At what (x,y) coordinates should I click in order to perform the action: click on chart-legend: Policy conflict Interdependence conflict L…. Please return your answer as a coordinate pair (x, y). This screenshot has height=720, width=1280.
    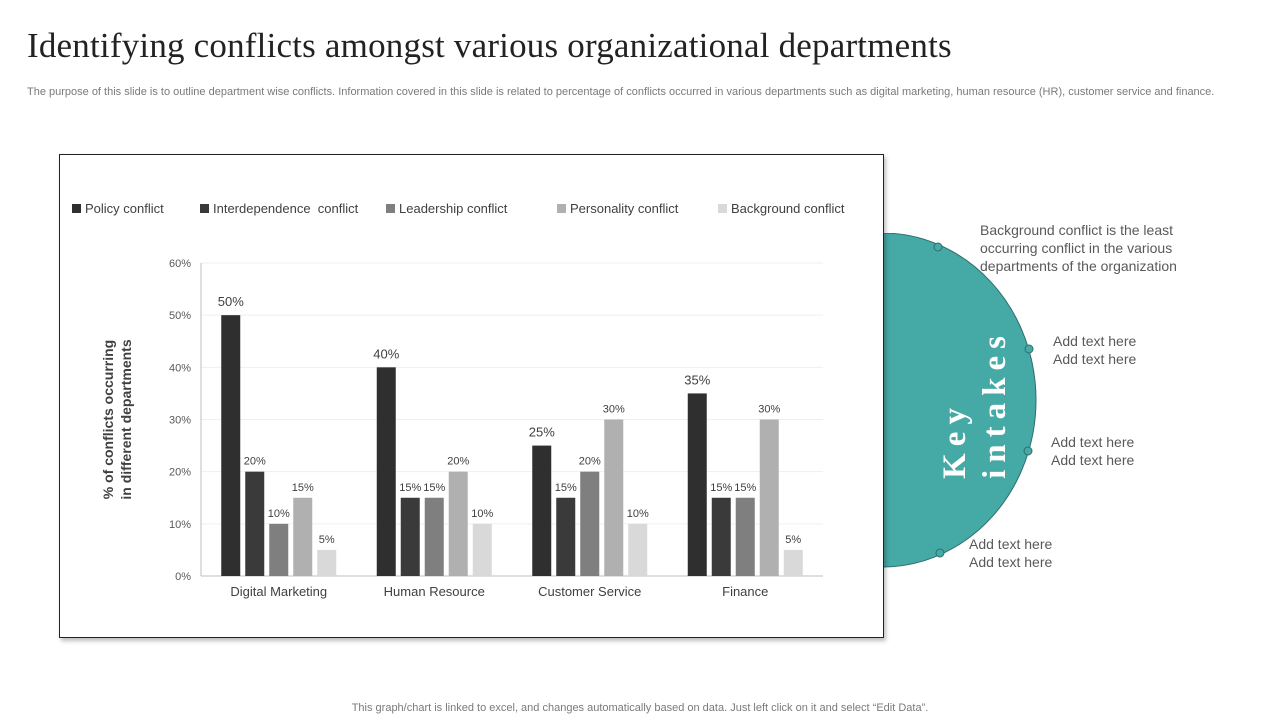
    Looking at the image, I should click on (472, 209).